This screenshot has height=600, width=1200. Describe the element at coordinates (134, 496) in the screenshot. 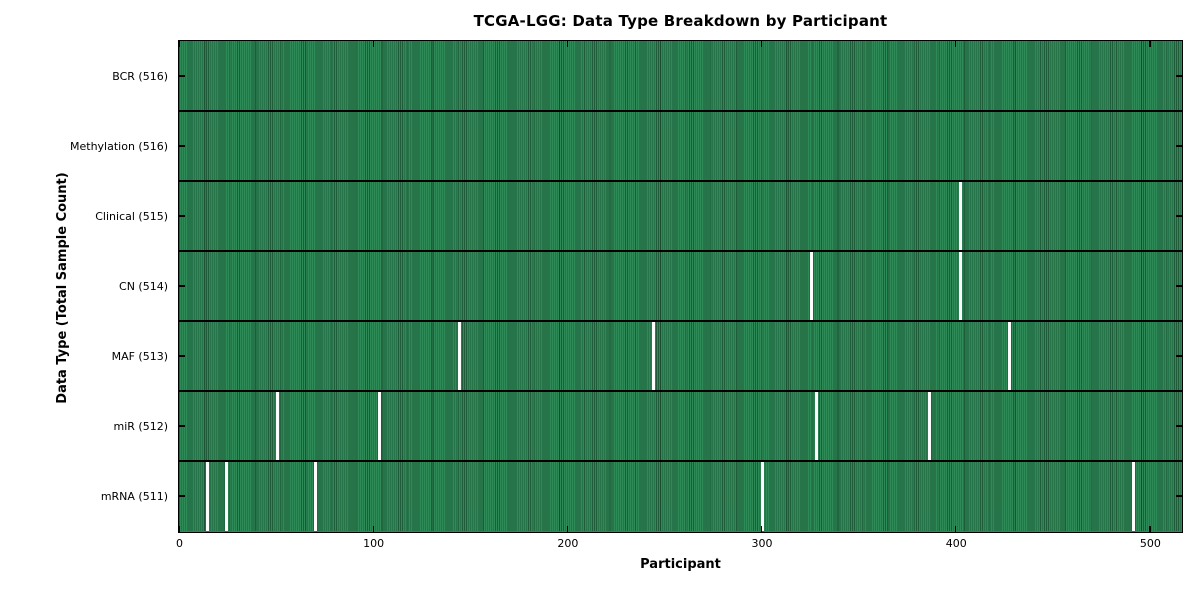

I see `y-tick-label: mRNA (511)` at that location.